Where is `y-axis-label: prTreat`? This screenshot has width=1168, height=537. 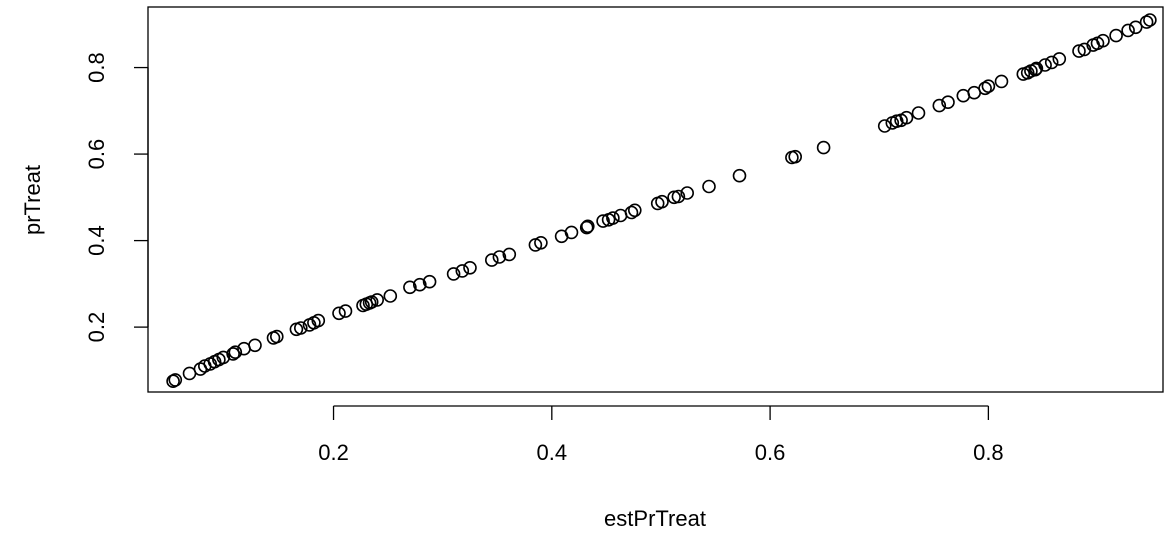
y-axis-label: prTreat is located at coordinates (32, 200).